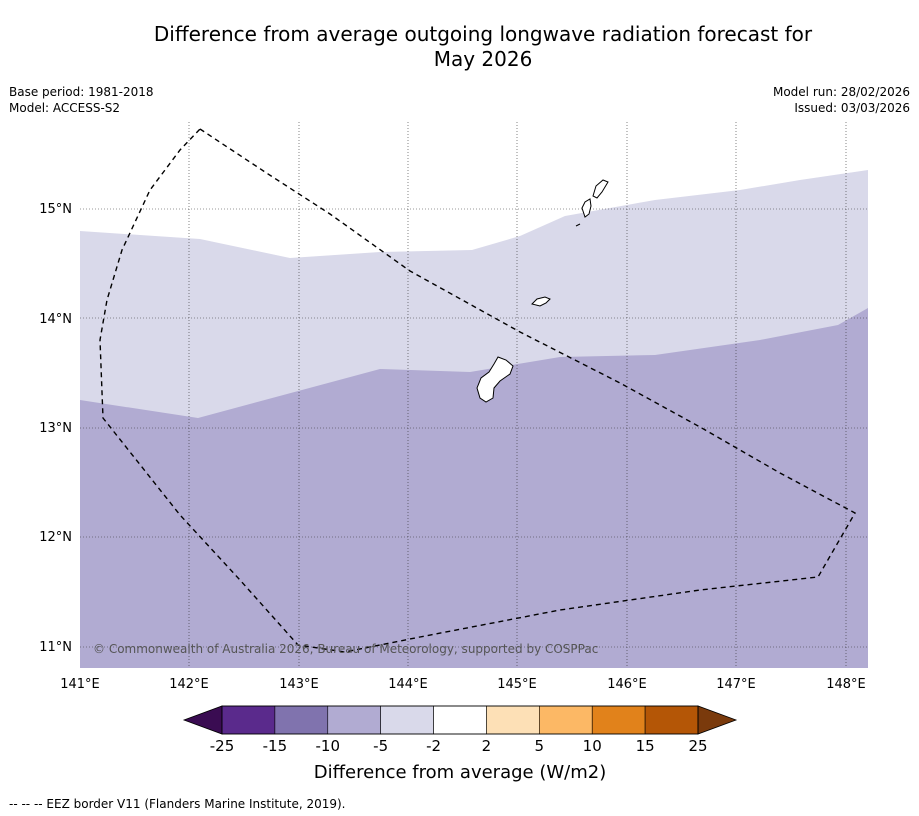 The height and width of the screenshot is (816, 919). What do you see at coordinates (81, 100) in the screenshot?
I see `meta-left: Base period: 1981-2018 Model: ACCESS-S2` at bounding box center [81, 100].